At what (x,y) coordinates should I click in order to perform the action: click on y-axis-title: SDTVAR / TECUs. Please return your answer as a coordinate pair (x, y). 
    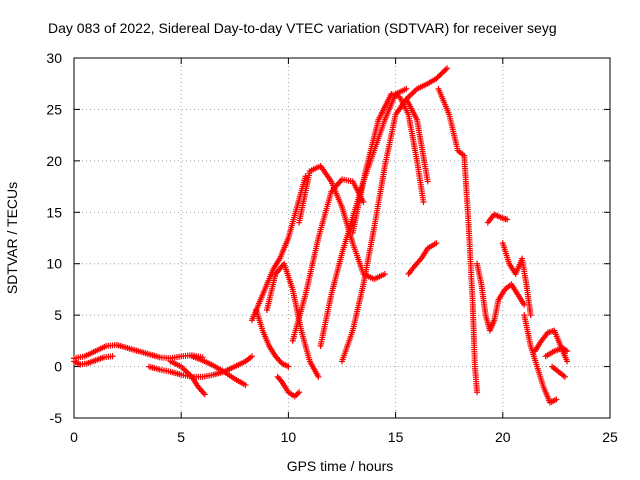
    Looking at the image, I should click on (12, 238).